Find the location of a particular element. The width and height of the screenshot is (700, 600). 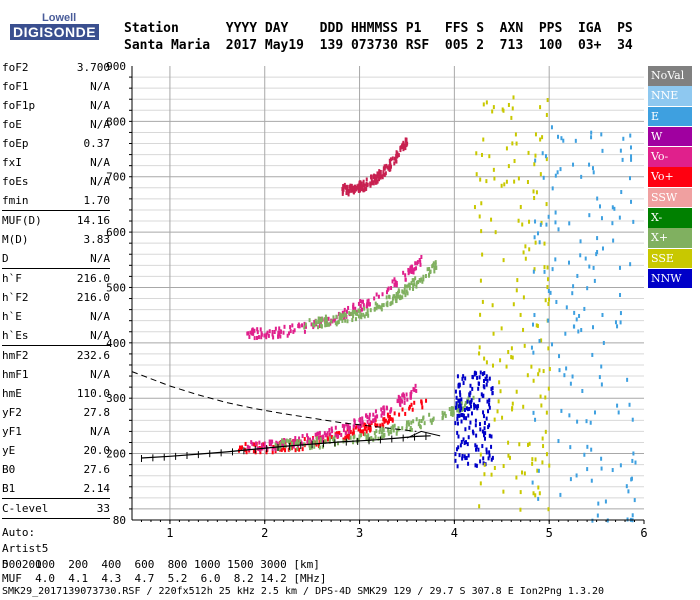

legend-vo: Vo- is located at coordinates (670, 157).